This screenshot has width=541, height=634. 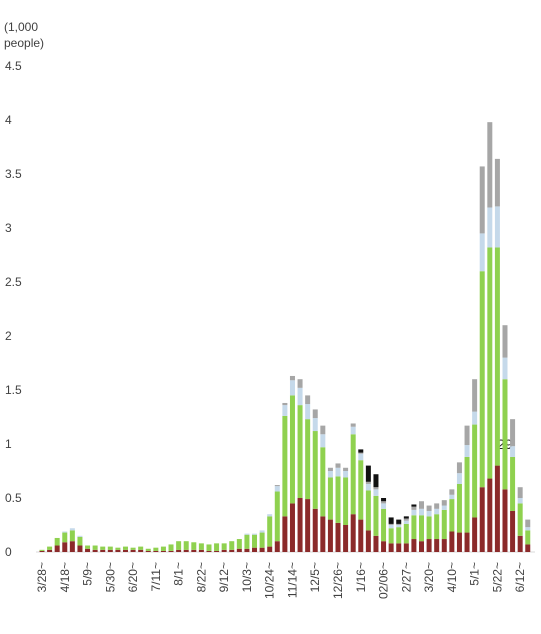 I want to click on x-tick-label: 12/26~, so click(x=338, y=580).